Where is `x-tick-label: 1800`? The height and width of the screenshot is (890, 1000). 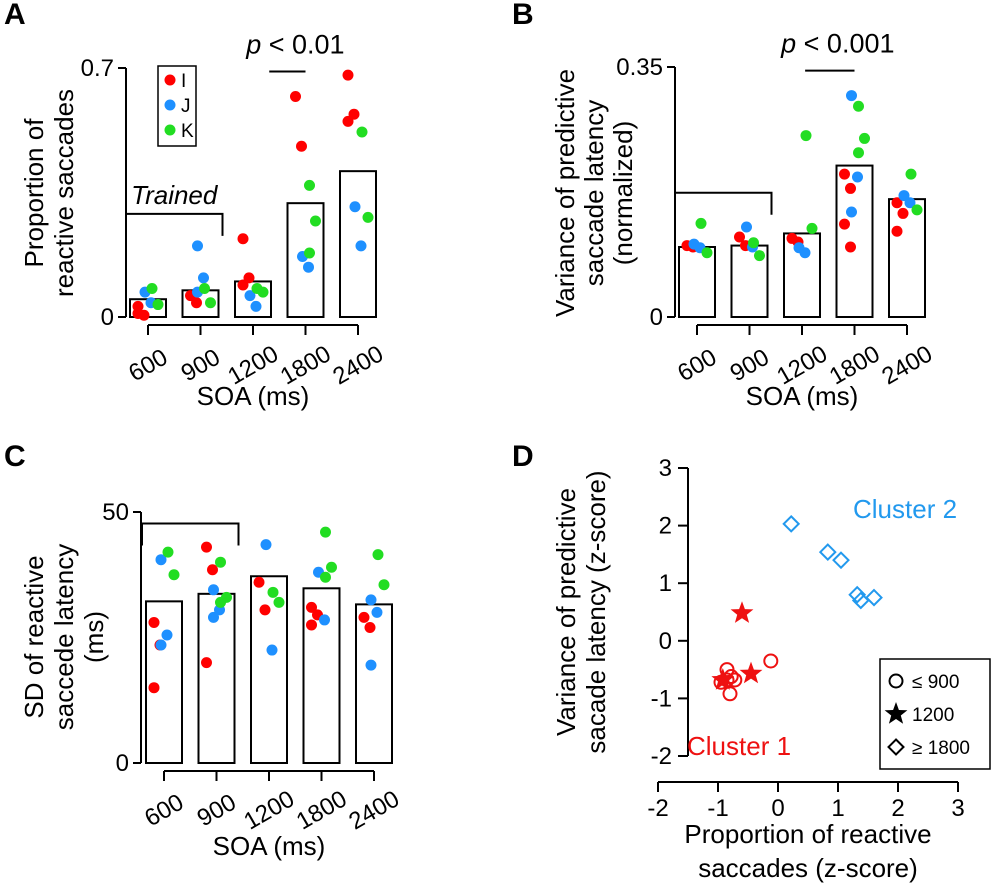 x-tick-label: 1800 is located at coordinates (322, 810).